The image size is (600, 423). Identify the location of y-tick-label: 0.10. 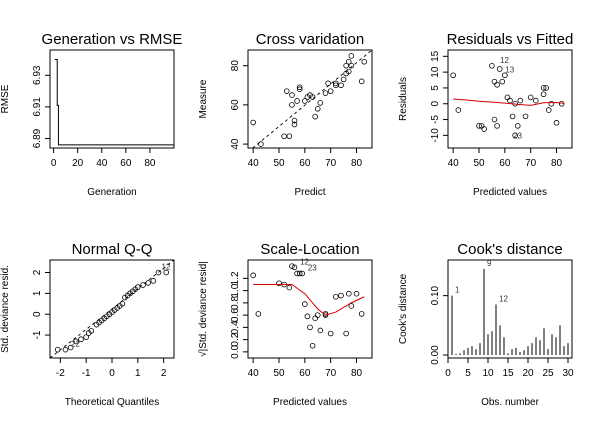
(435, 295).